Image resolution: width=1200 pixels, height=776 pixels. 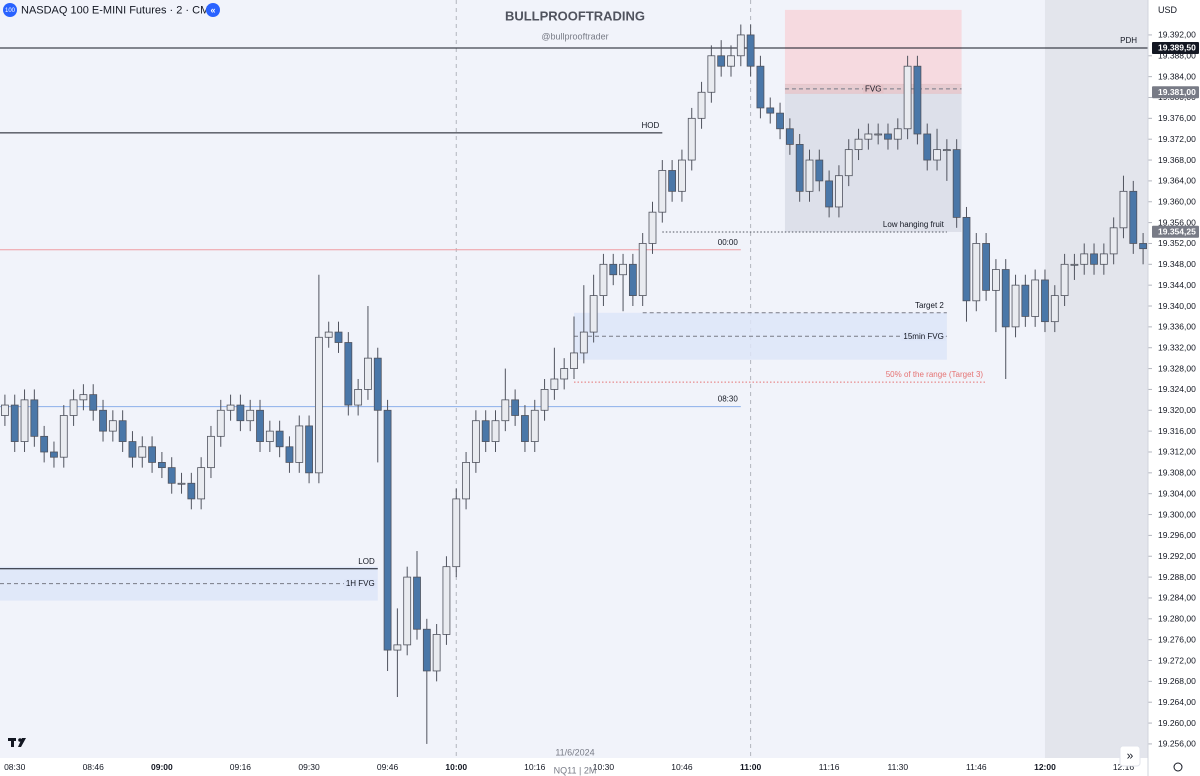 I want to click on level-label: Target 2, so click(x=929, y=305).